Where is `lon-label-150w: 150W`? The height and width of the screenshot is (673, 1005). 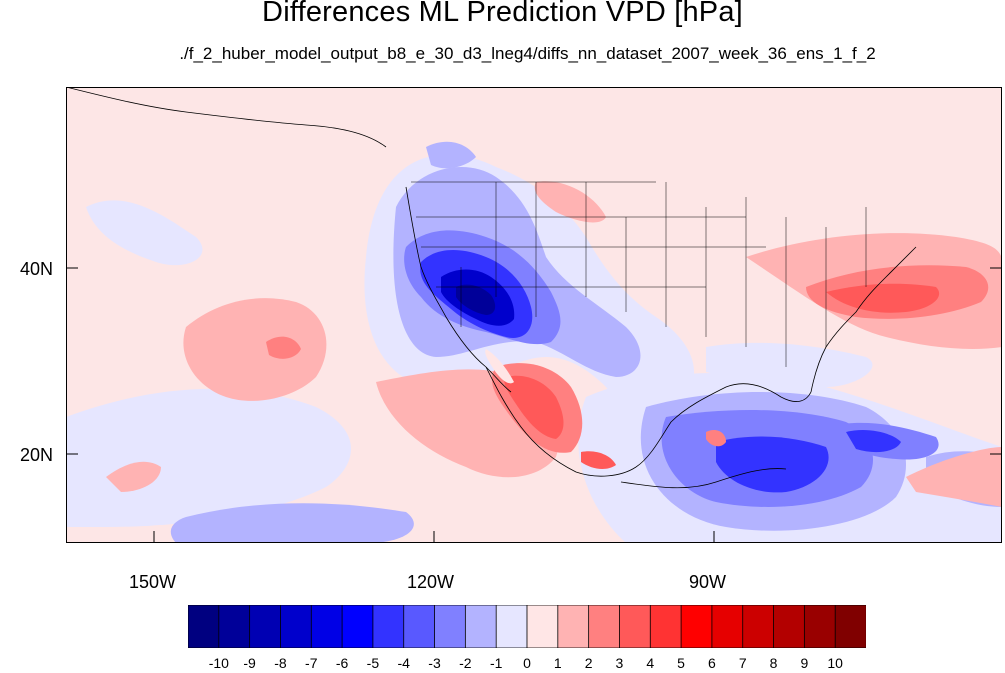
lon-label-150w: 150W is located at coordinates (153, 582).